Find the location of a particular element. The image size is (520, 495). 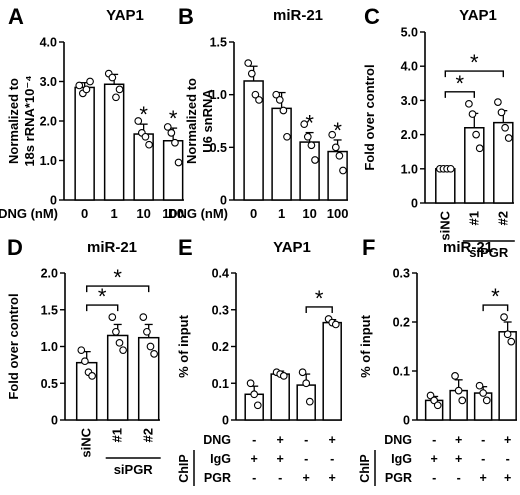

matrix-row-label: DNG is located at coordinates (217, 440).